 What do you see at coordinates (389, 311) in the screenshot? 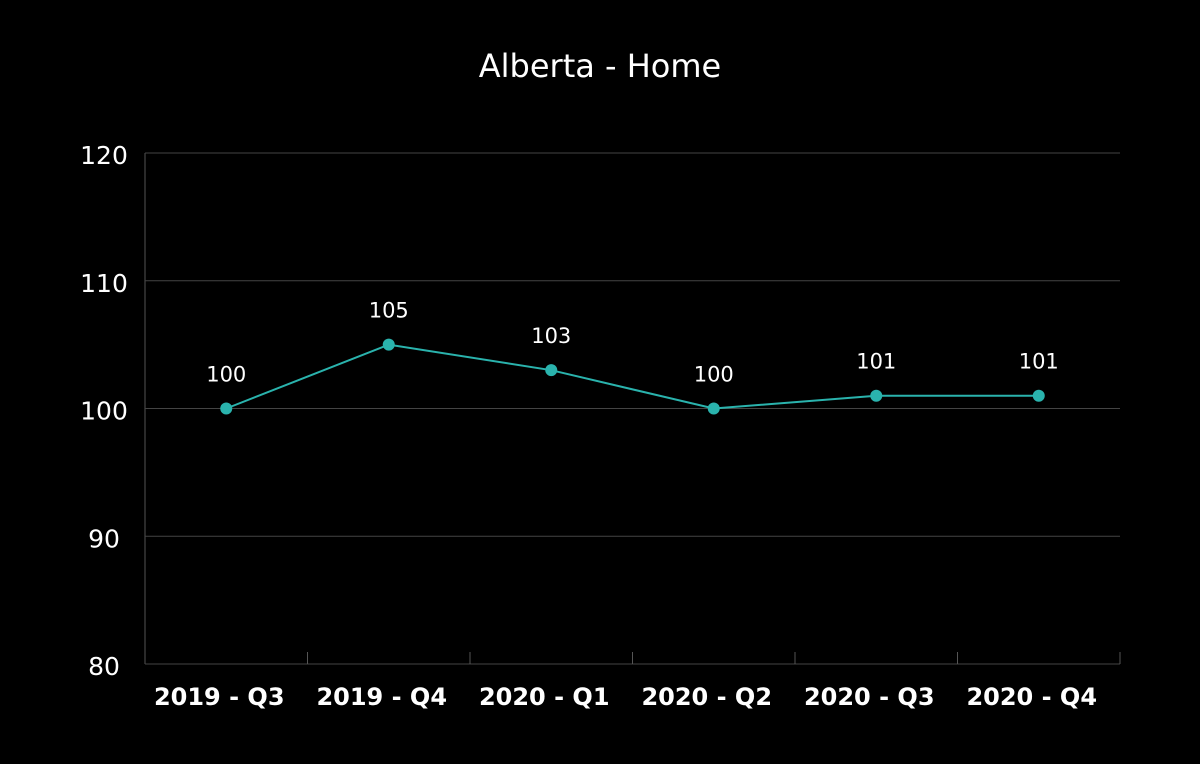
I see `data-label: 105` at bounding box center [389, 311].